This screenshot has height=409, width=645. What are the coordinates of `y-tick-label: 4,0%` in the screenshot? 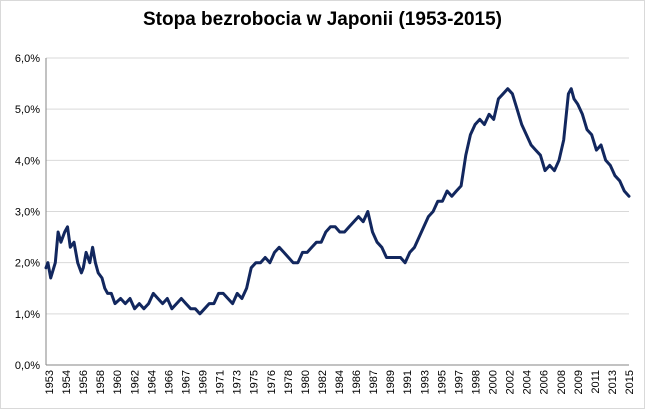 It's located at (27, 161).